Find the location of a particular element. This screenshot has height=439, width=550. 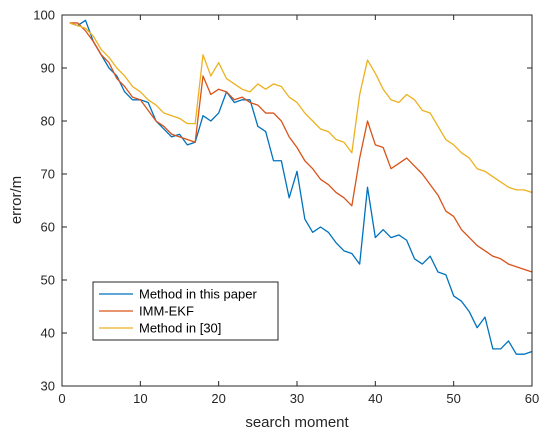

y-tick-label: 60 is located at coordinates (48, 227).